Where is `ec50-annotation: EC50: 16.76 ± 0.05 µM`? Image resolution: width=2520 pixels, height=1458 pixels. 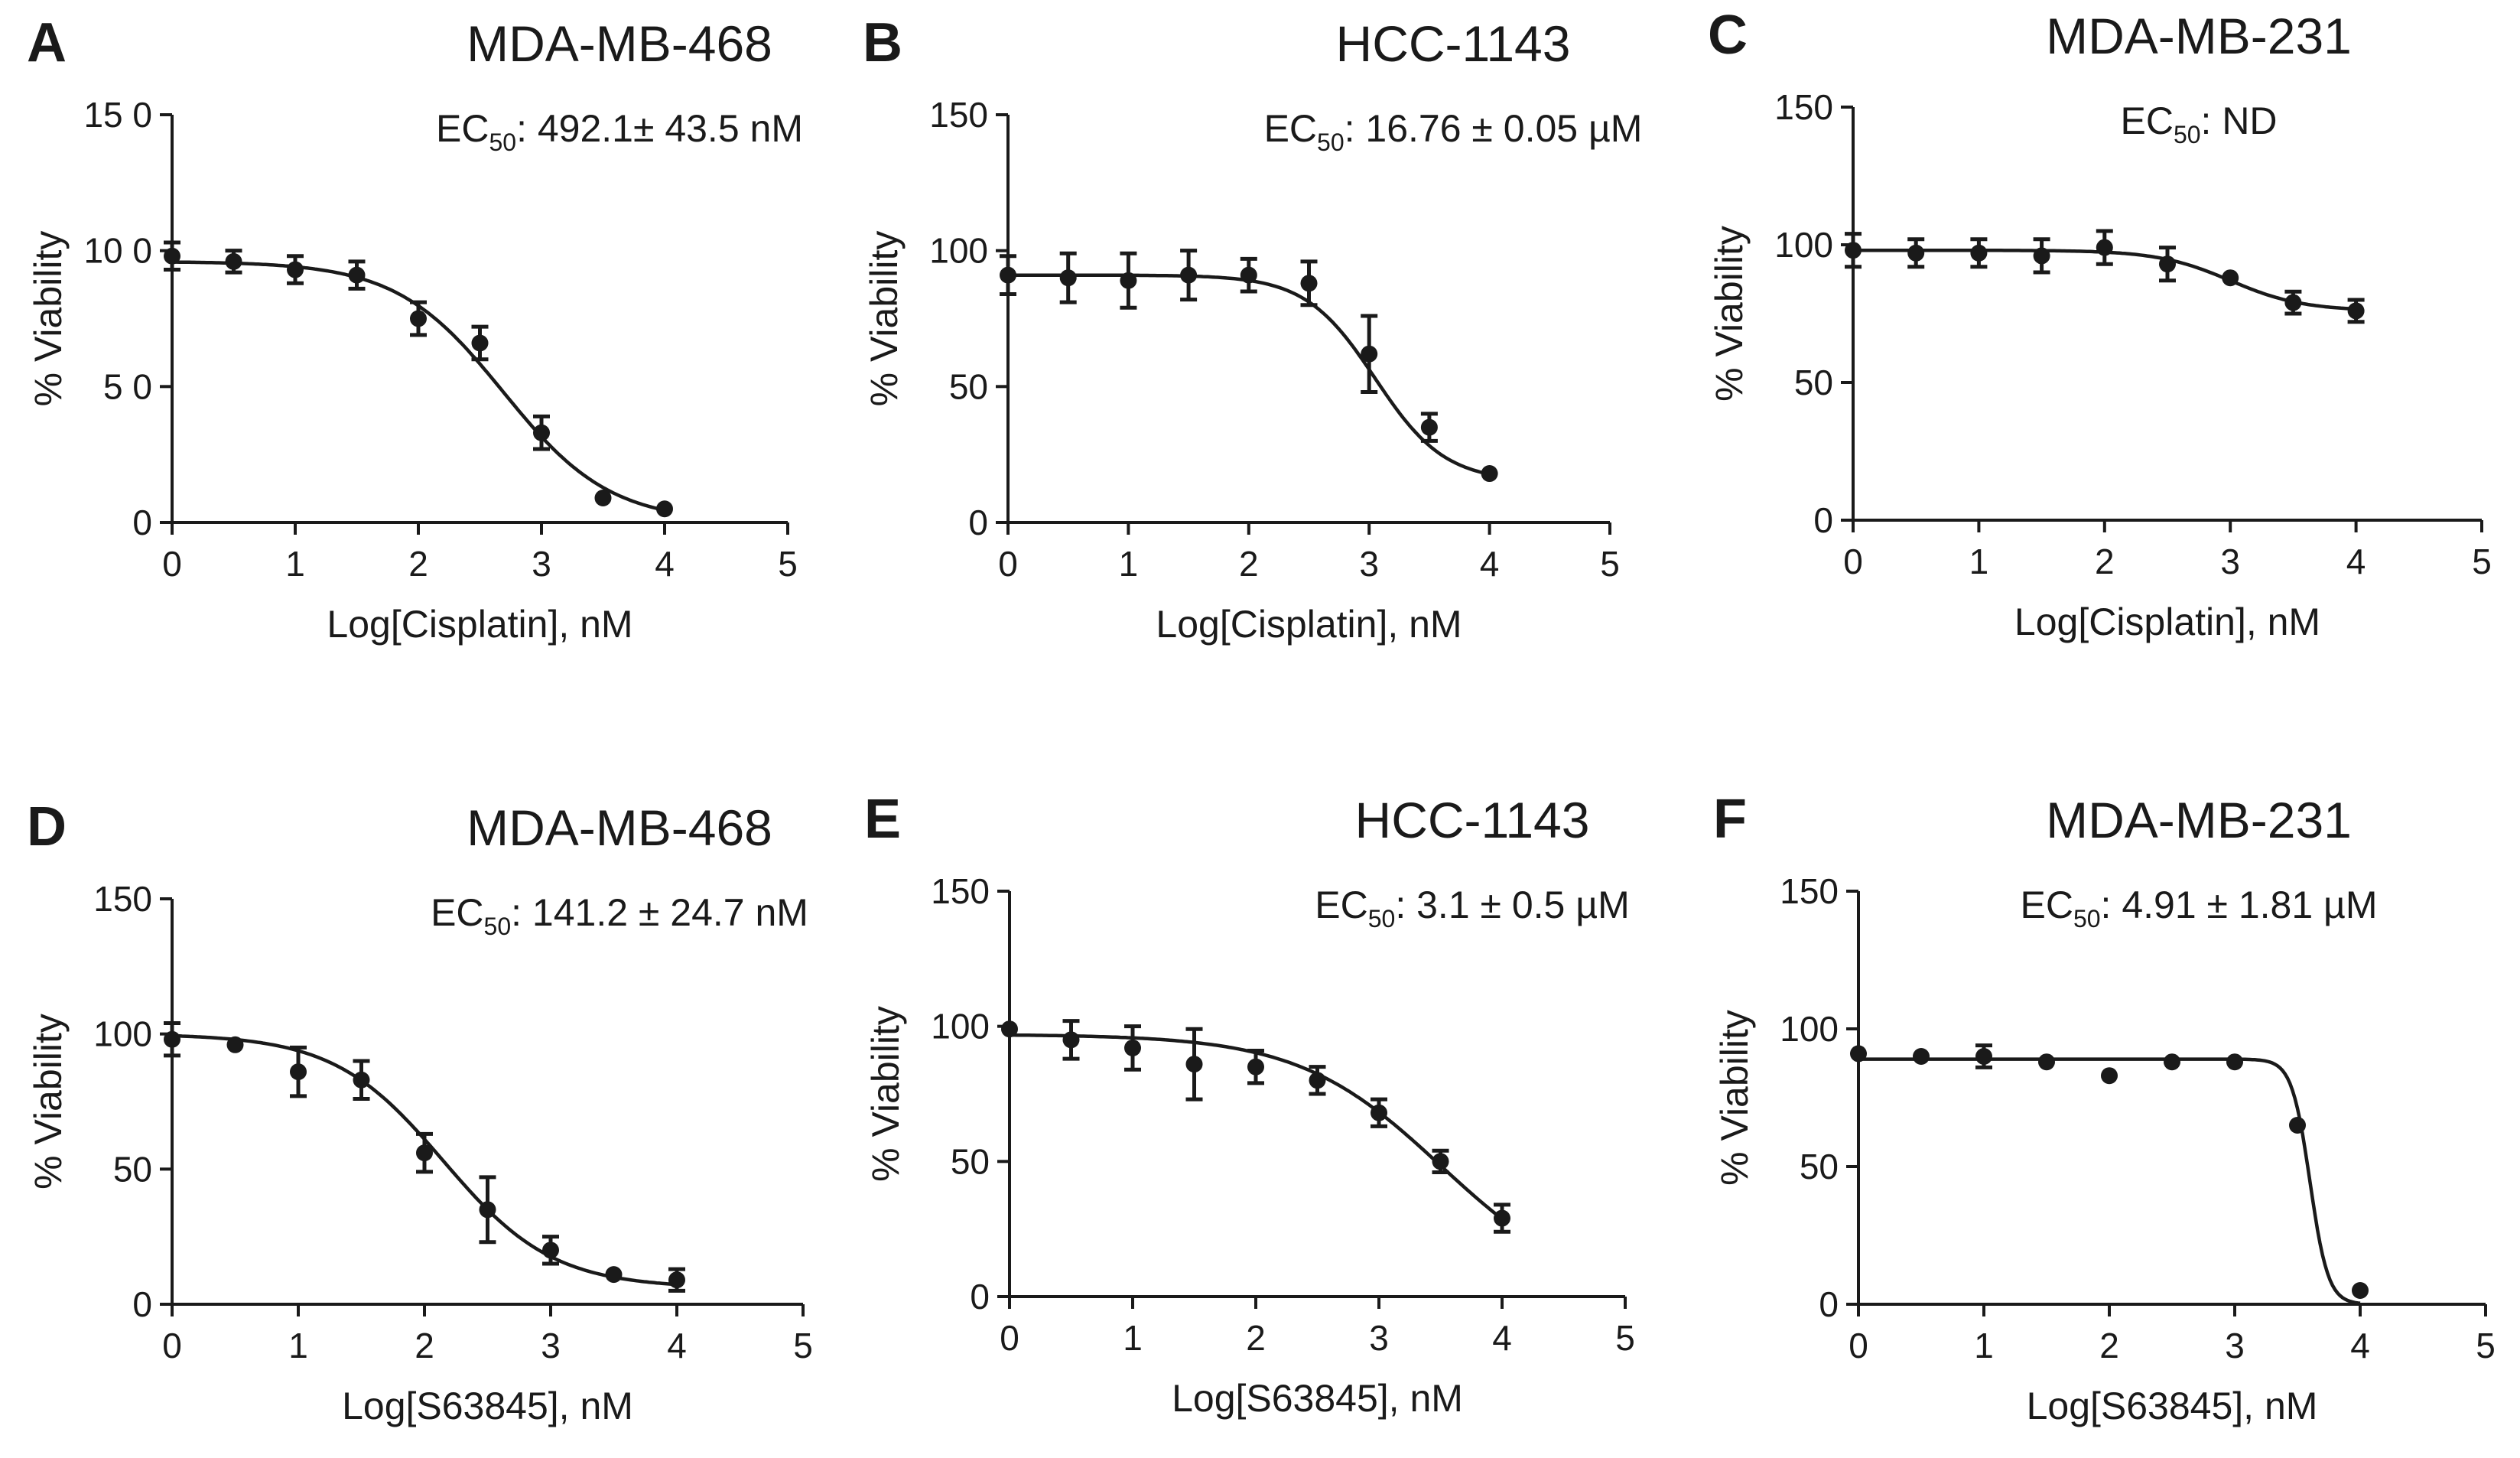
ec50-annotation: EC50: 16.76 ± 0.05 µM is located at coordinates (1454, 131).